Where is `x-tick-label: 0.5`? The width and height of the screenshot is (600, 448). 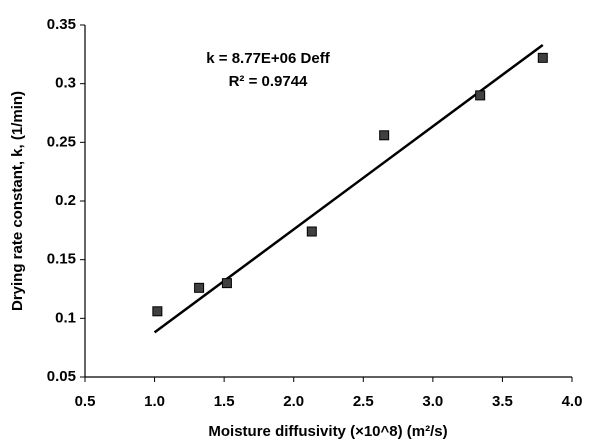
x-tick-label: 0.5 is located at coordinates (85, 401).